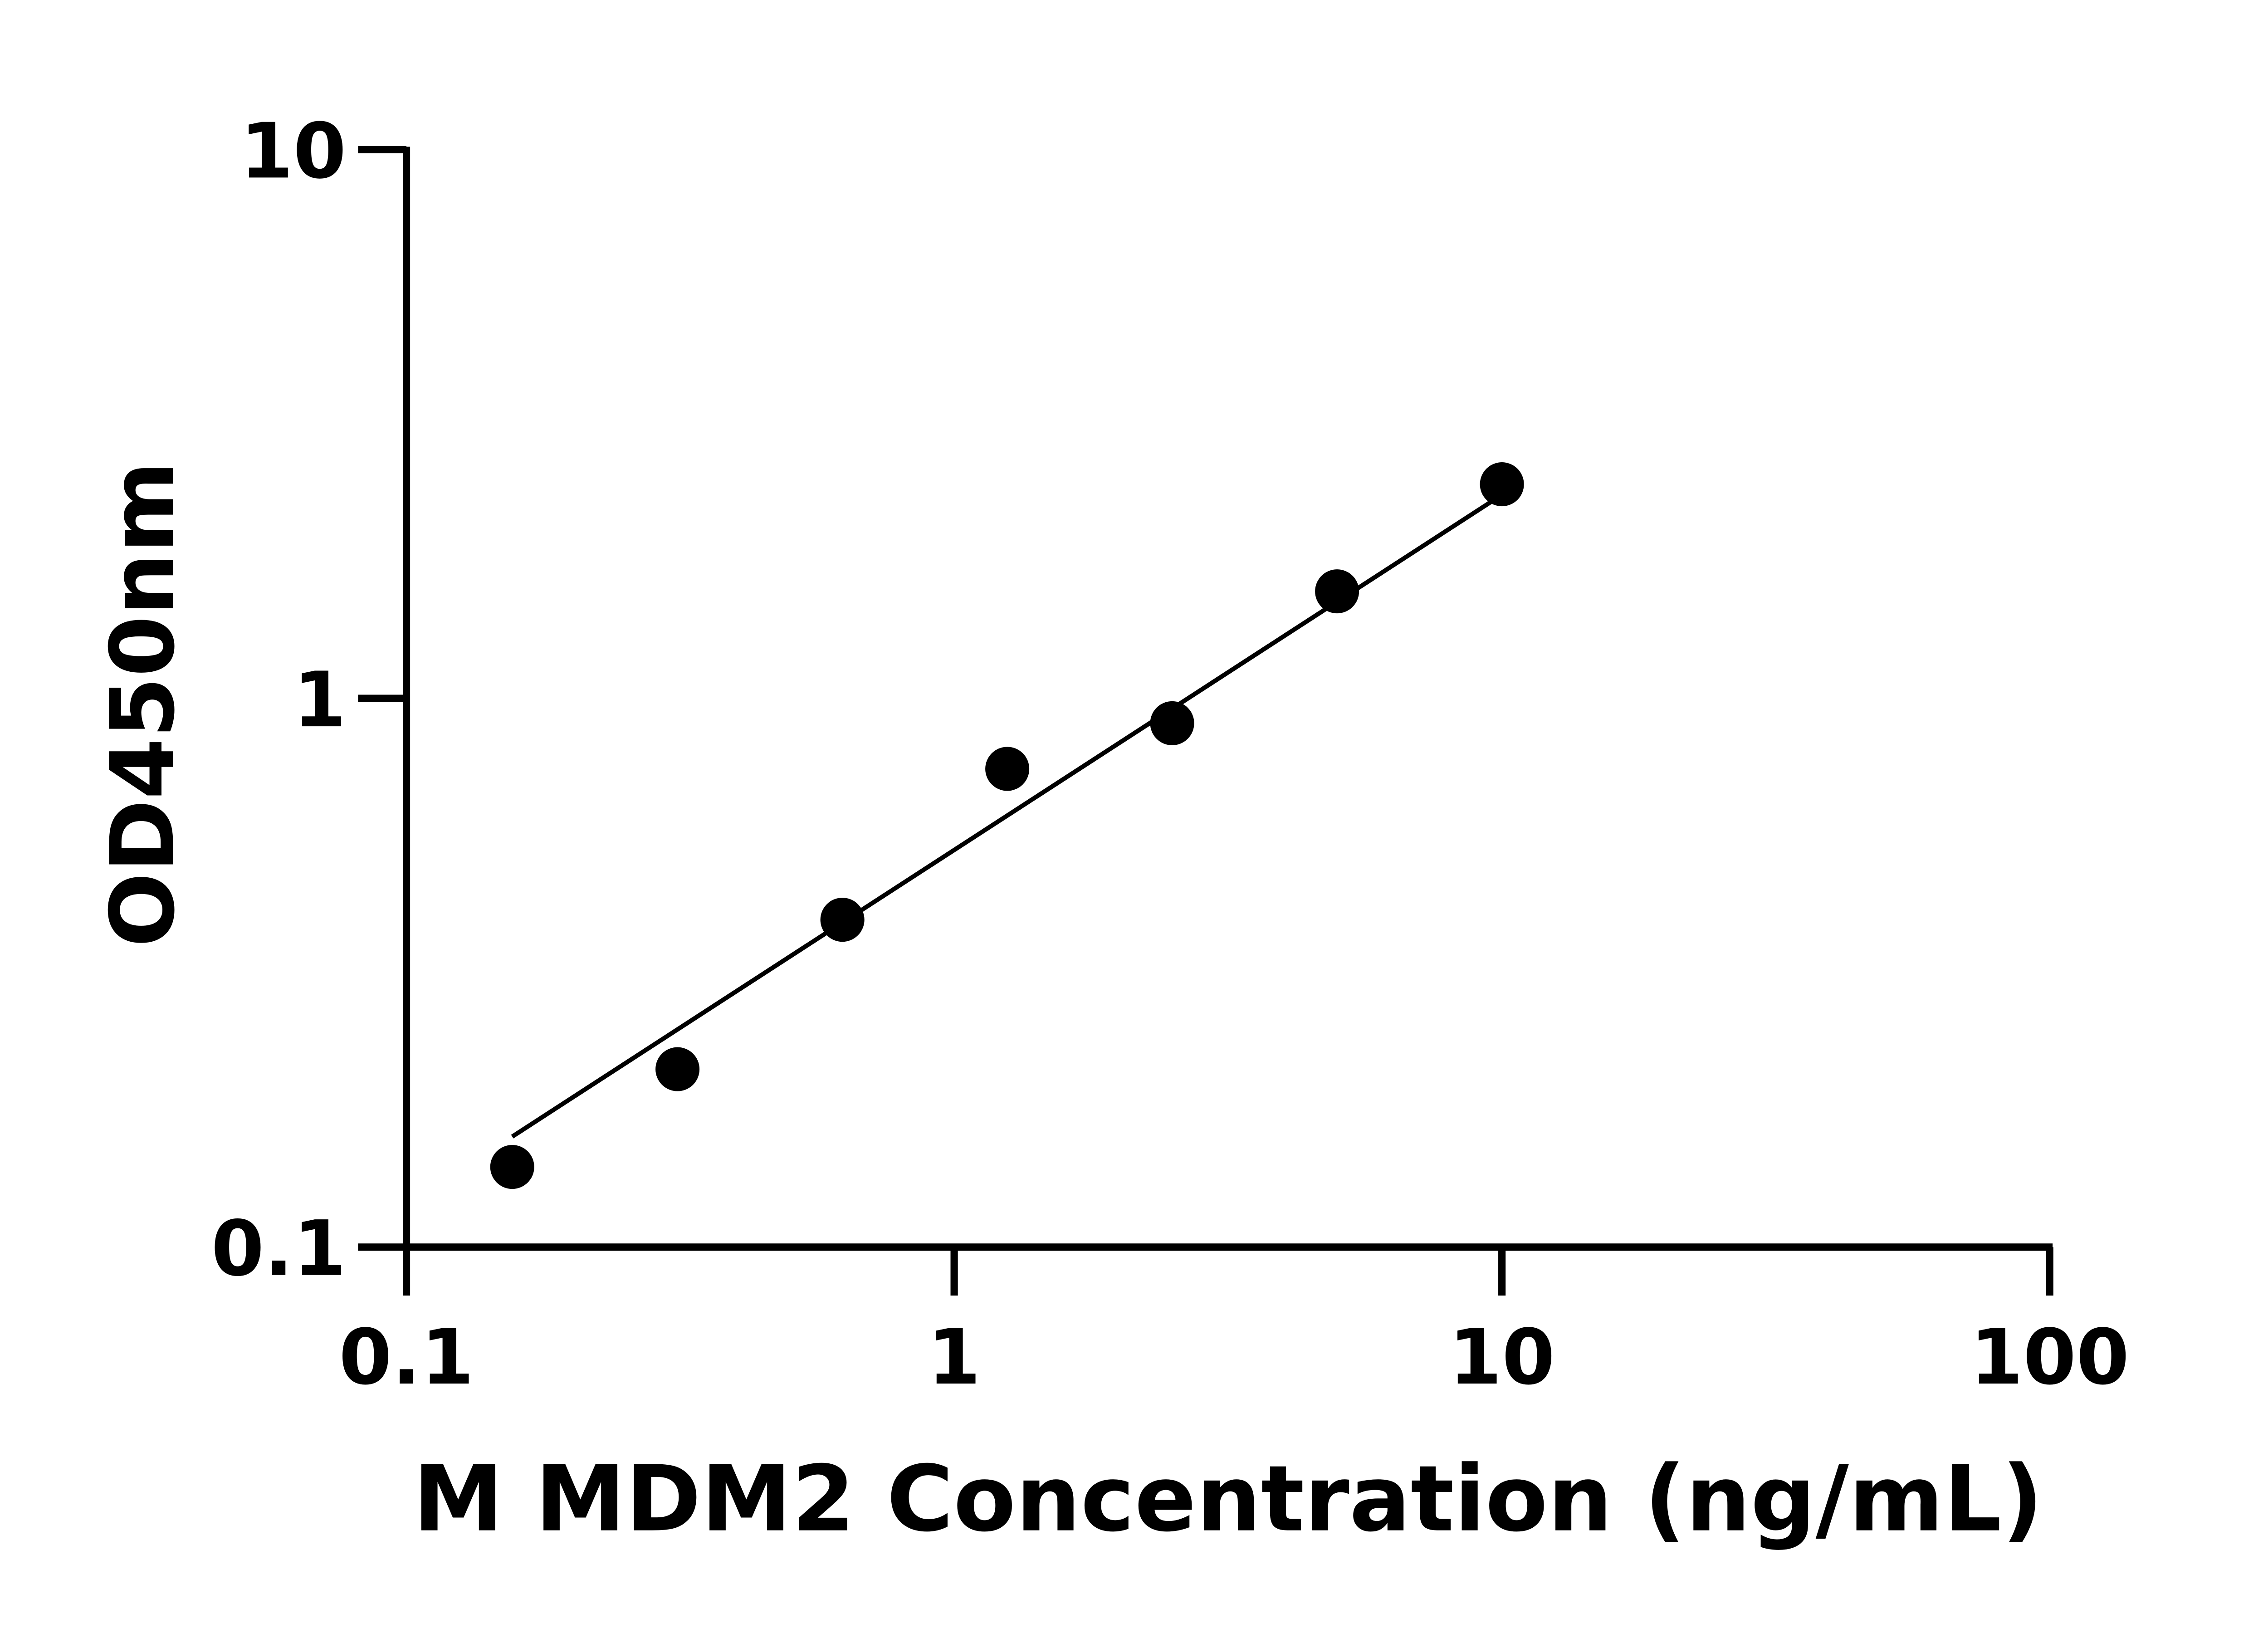  Describe the element at coordinates (293, 151) in the screenshot. I see `y-tick-label: 10` at that location.